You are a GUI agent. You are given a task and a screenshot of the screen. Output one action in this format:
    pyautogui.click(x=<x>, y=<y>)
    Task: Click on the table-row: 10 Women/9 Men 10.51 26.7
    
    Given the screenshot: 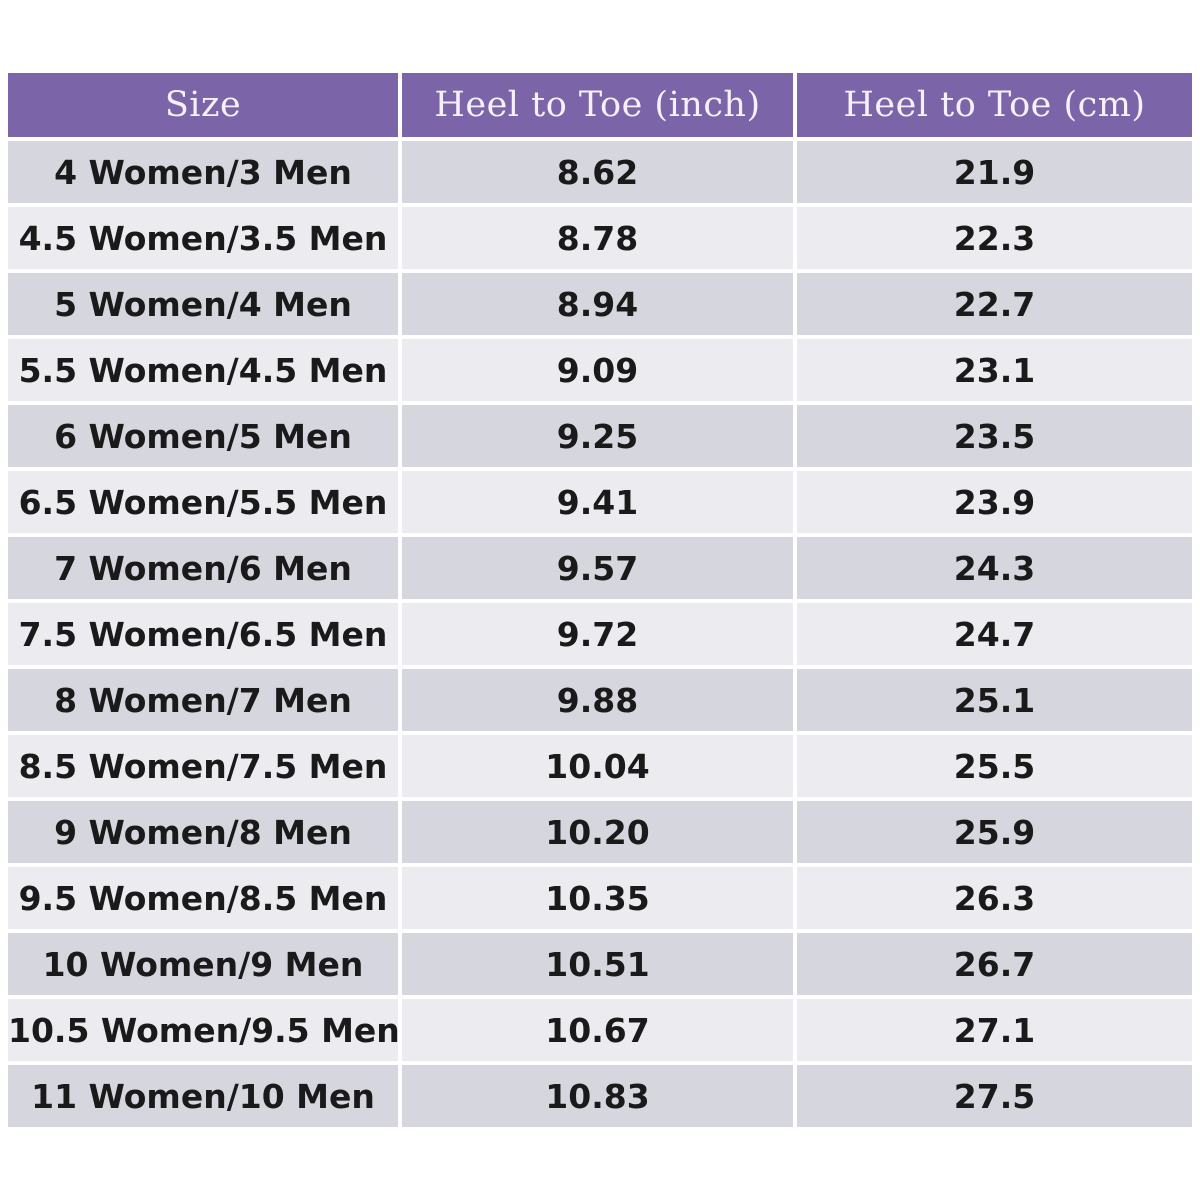 What is the action you would take?
    pyautogui.click(x=600, y=966)
    